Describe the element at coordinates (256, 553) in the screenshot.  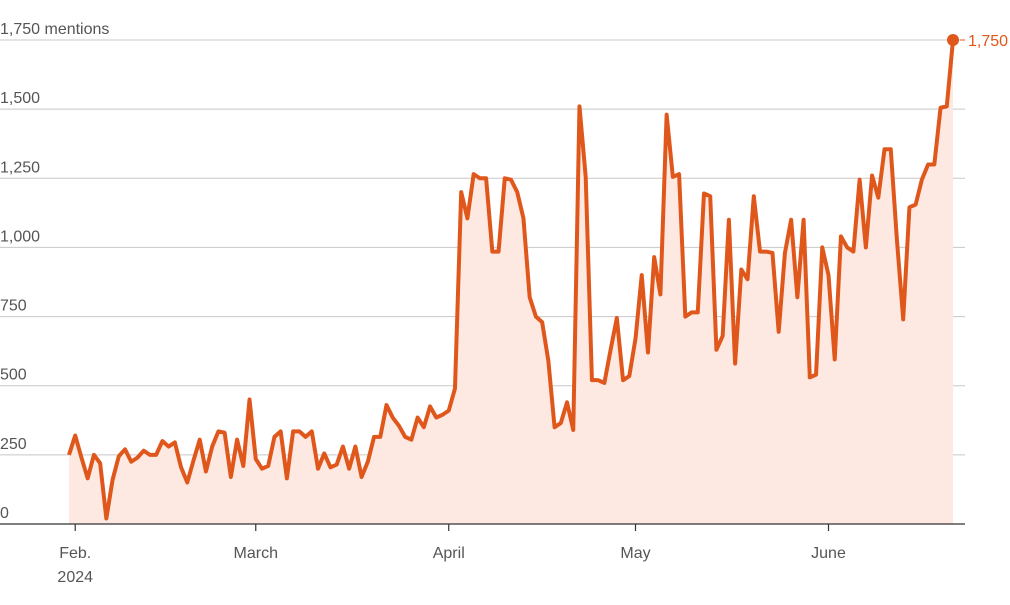
I see `x-tick-label: March` at that location.